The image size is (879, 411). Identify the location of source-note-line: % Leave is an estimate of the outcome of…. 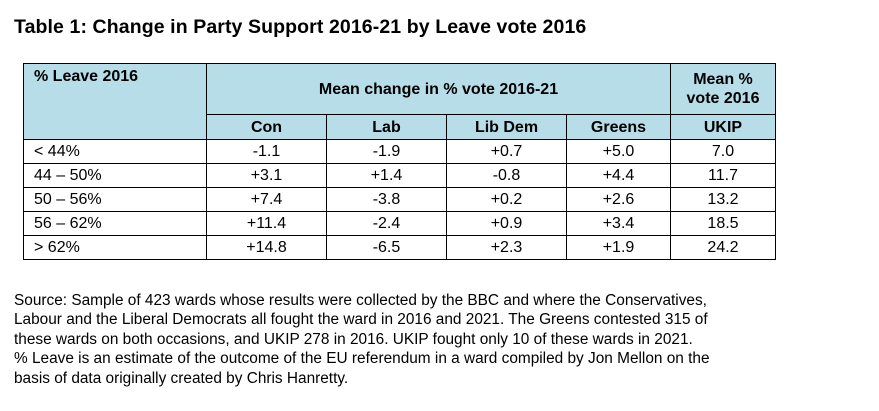
(362, 359).